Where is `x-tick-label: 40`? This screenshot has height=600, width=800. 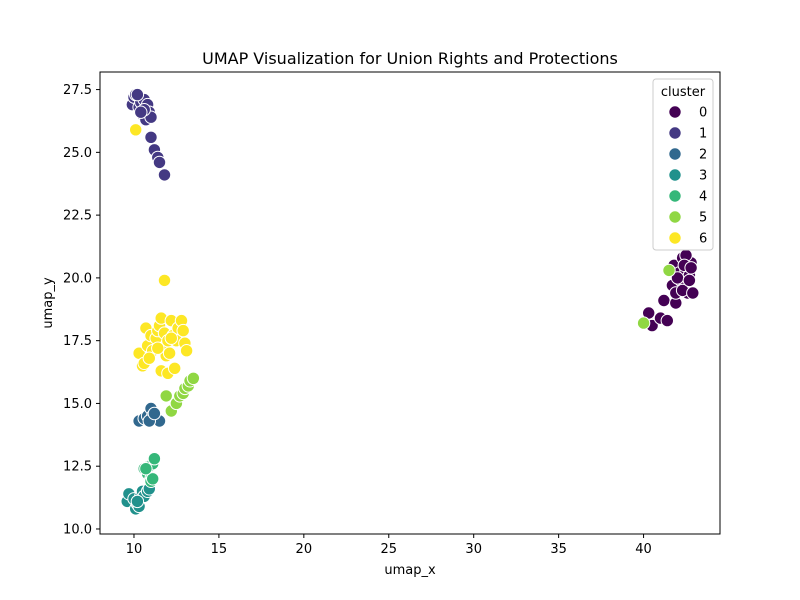 x-tick-label: 40 is located at coordinates (643, 549).